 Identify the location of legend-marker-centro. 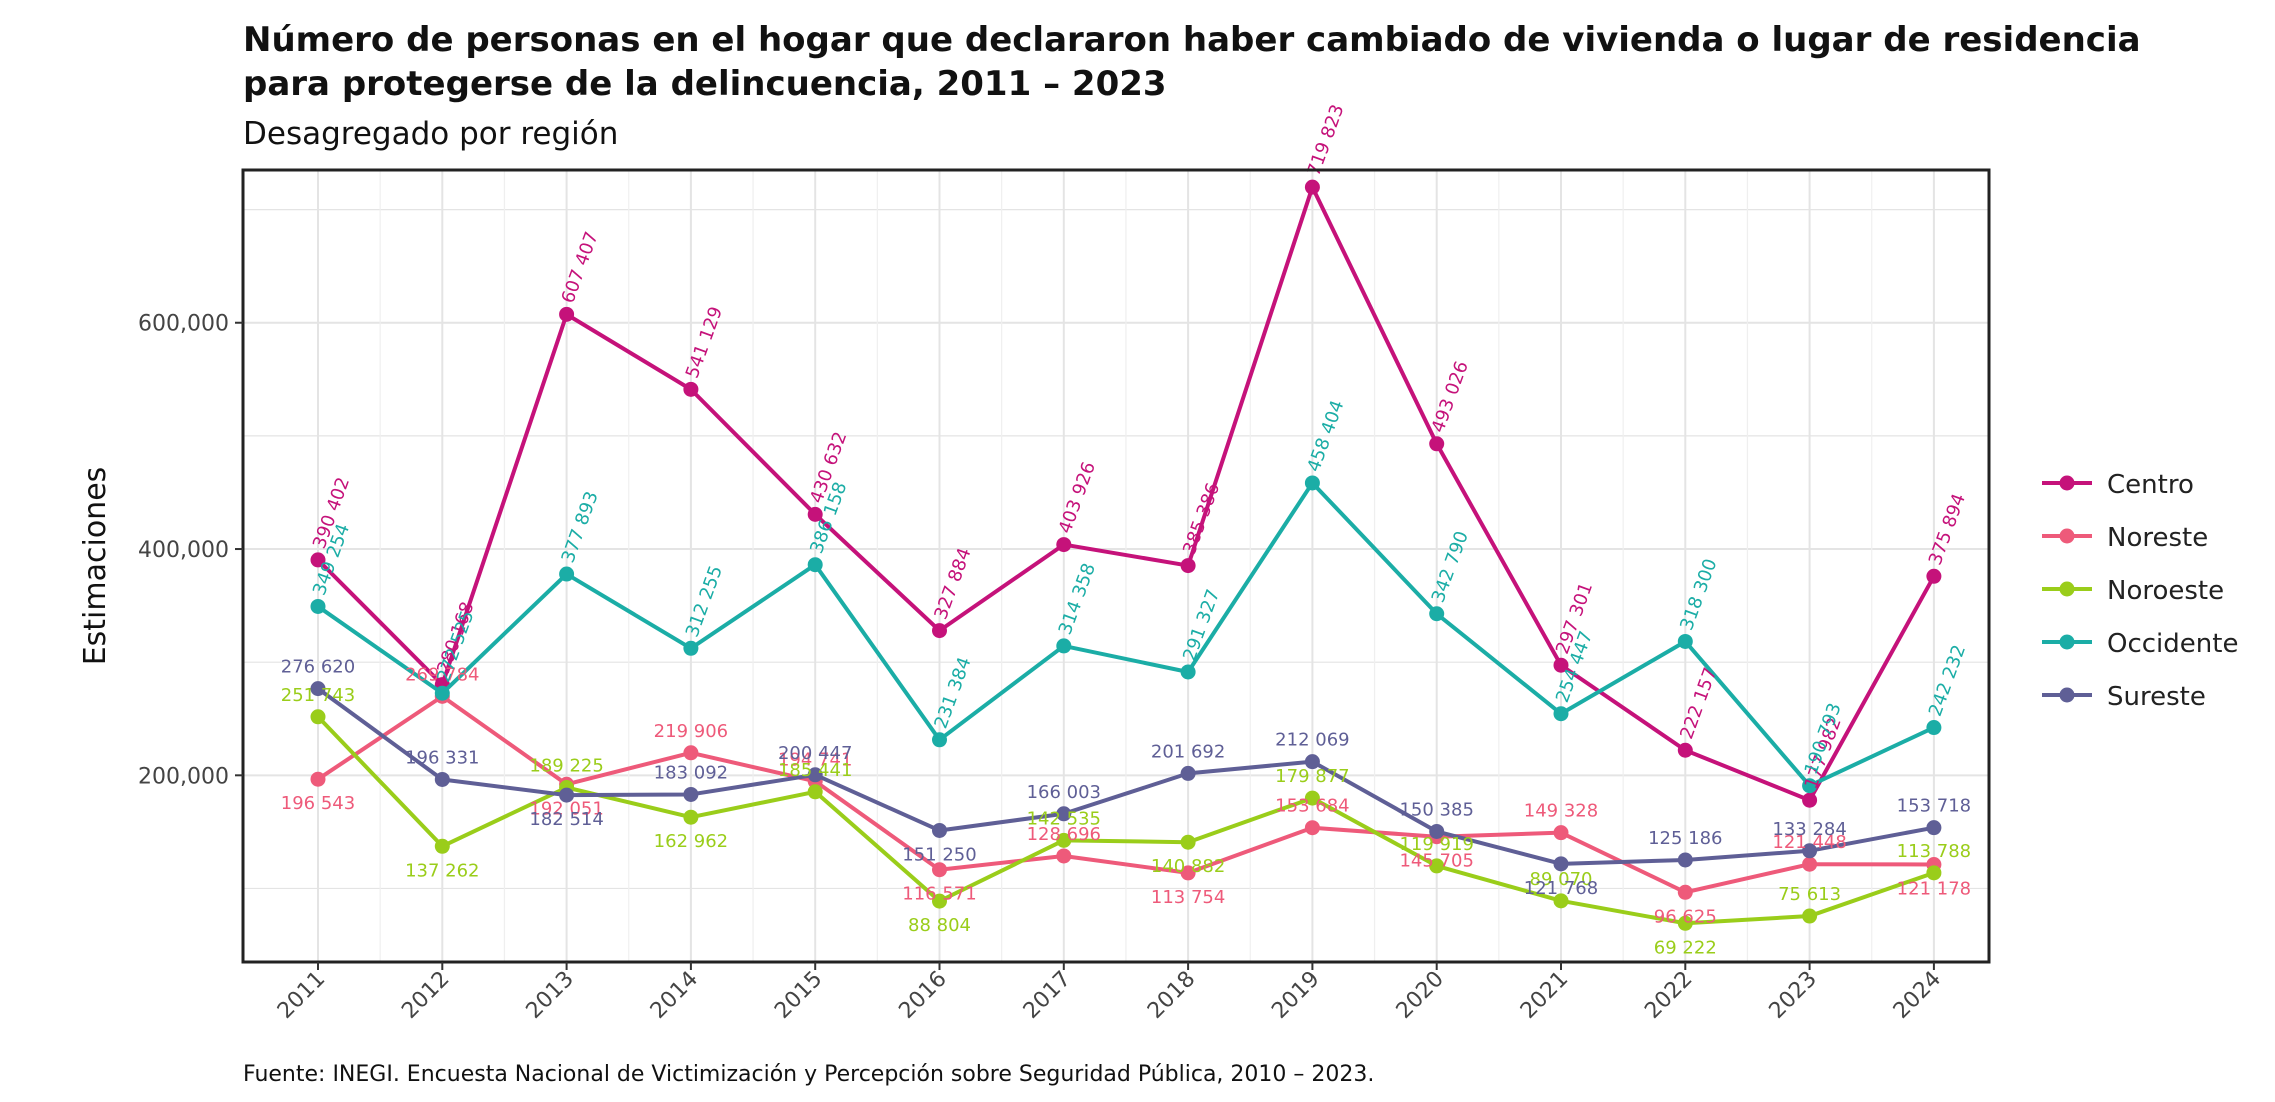
(2067, 483).